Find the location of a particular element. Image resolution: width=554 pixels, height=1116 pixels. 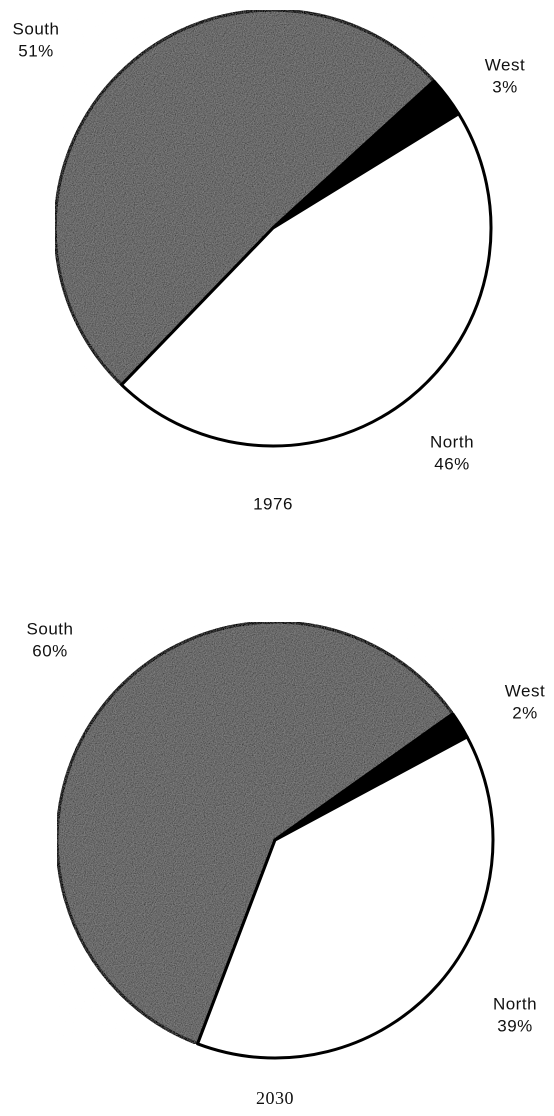

chart-title: 2030 is located at coordinates (275, 1098).